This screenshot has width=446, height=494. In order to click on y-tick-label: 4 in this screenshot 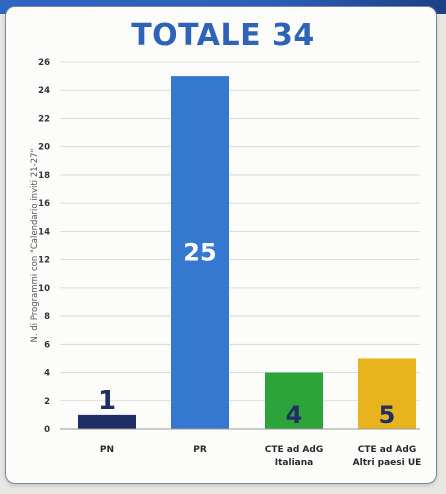, I will do `click(47, 374)`.